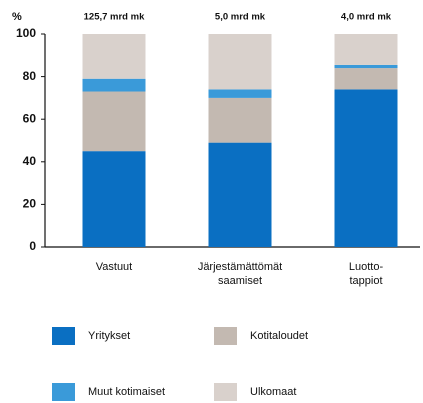 This screenshot has width=423, height=403. Describe the element at coordinates (126, 392) in the screenshot. I see `legend-label: Muut kotimaiset` at that location.